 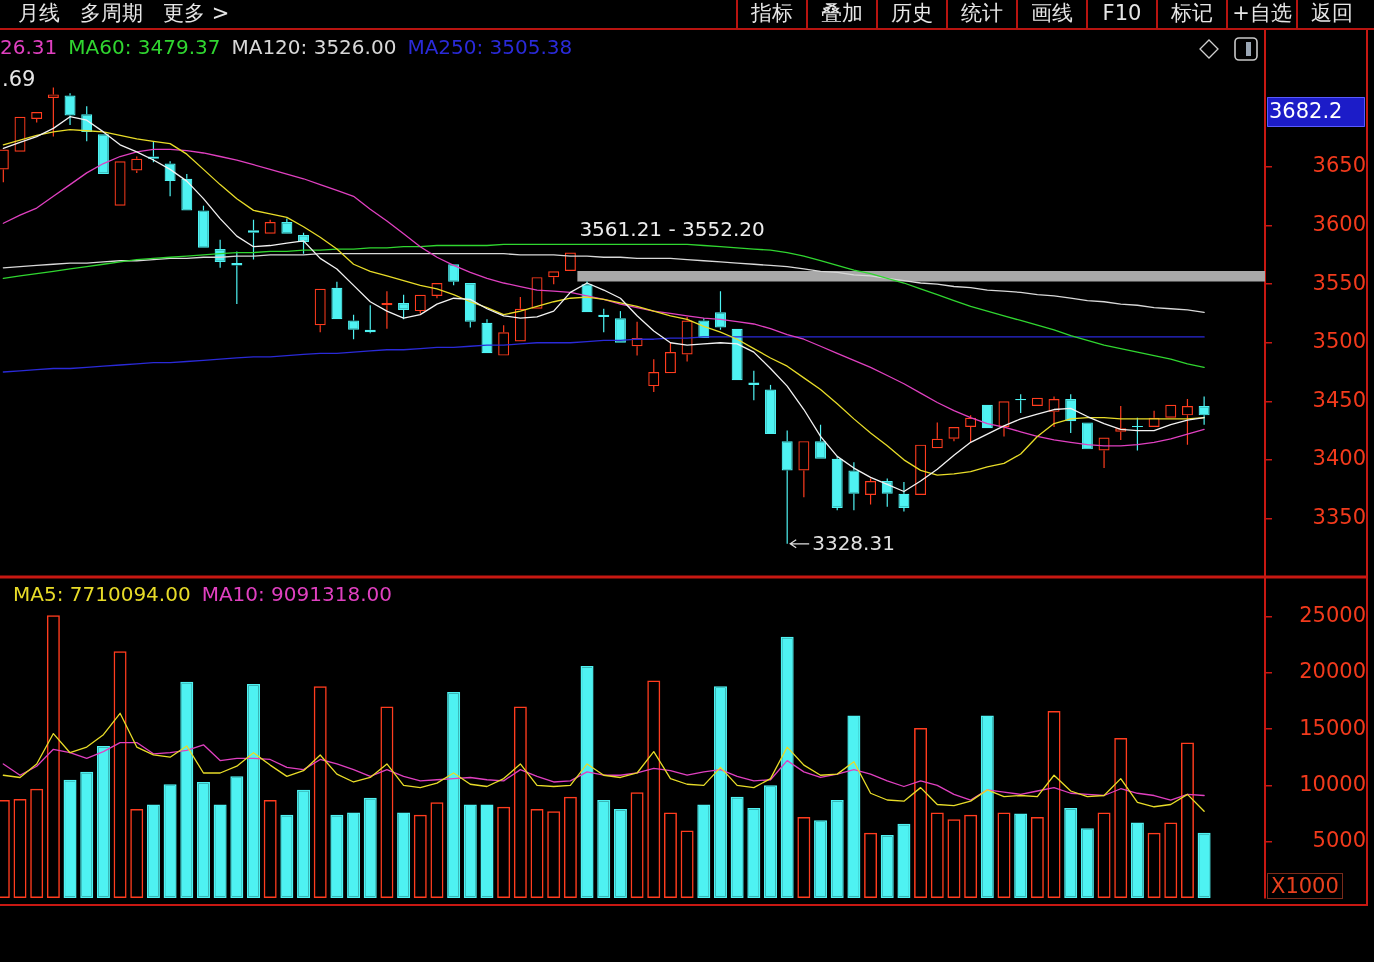 What do you see at coordinates (1332, 614) in the screenshot?
I see `y-tick-label: 25000` at bounding box center [1332, 614].